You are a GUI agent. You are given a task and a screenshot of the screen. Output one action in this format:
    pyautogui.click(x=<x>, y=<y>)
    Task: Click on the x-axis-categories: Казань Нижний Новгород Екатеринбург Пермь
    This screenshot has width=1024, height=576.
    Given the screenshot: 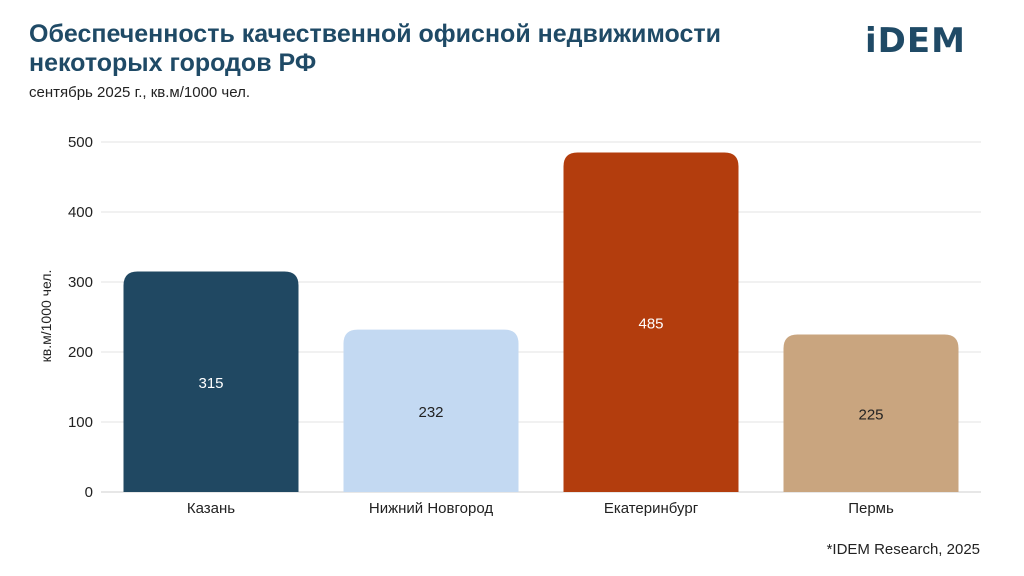 What is the action you would take?
    pyautogui.click(x=540, y=508)
    